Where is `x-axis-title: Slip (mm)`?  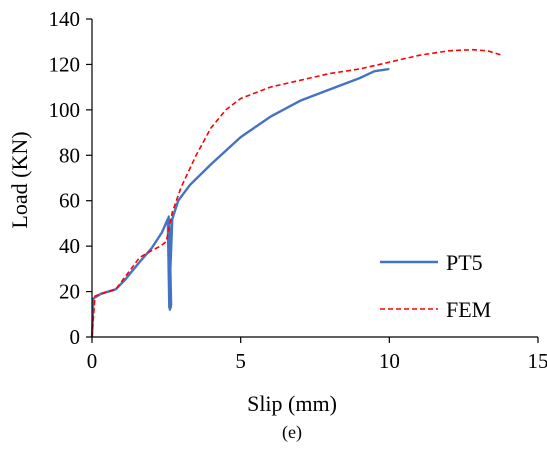
x-axis-title: Slip (mm) is located at coordinates (292, 403).